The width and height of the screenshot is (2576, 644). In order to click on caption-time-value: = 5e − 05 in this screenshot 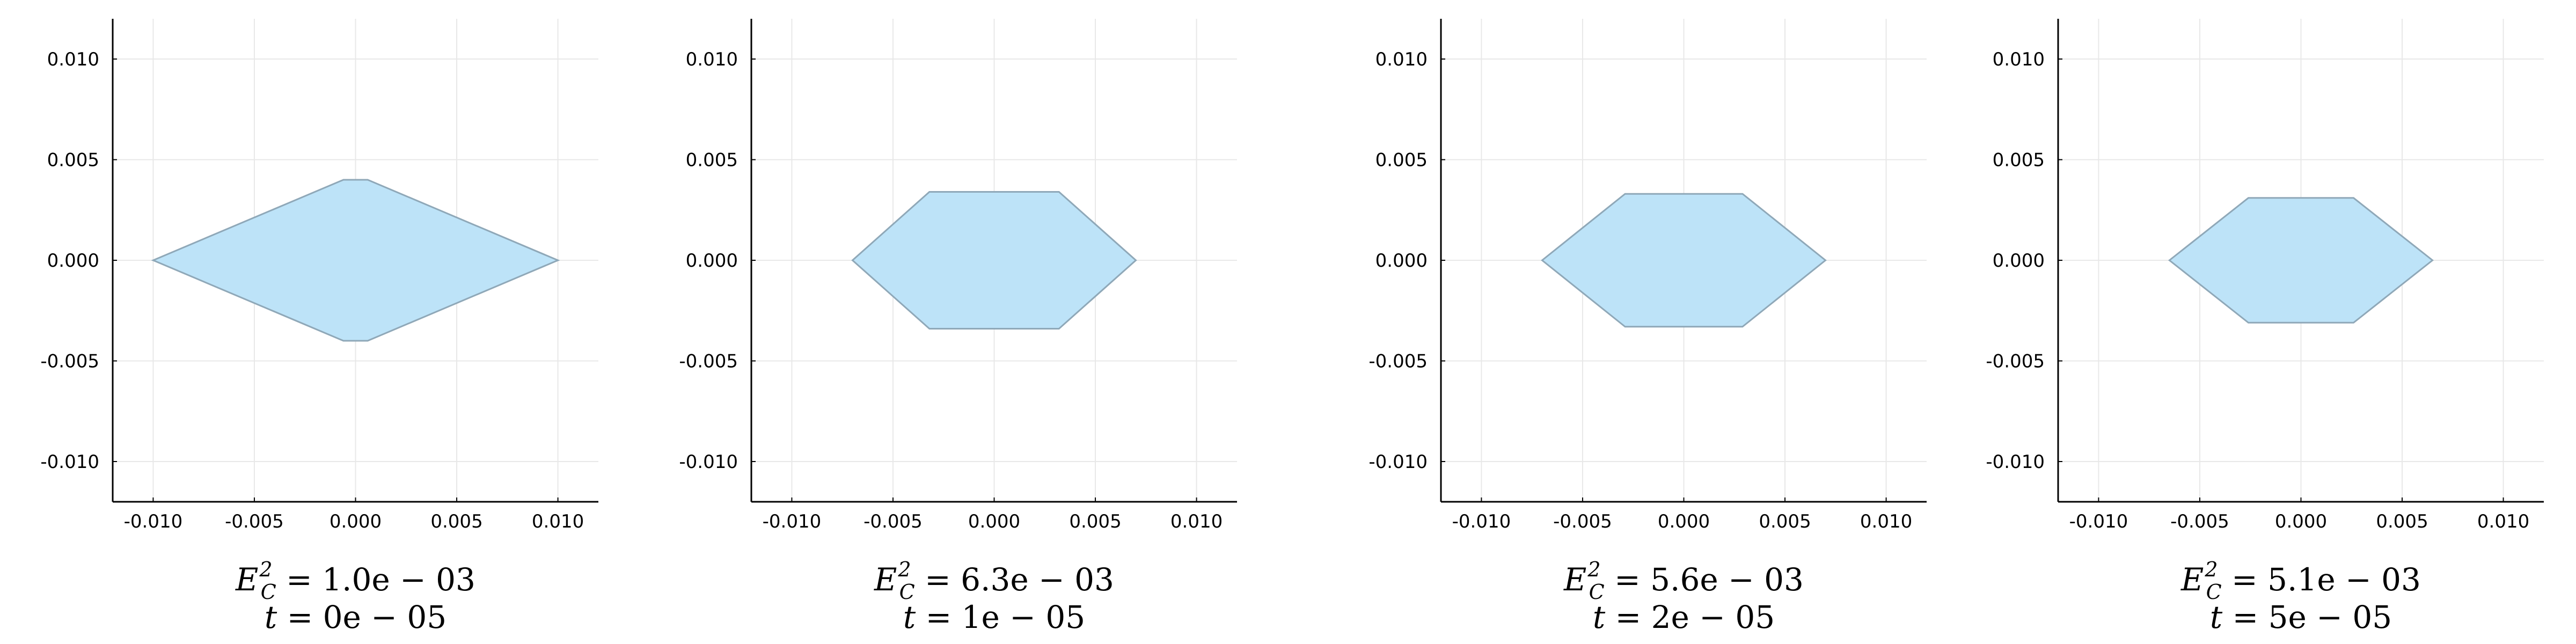, I will do `click(2307, 617)`.